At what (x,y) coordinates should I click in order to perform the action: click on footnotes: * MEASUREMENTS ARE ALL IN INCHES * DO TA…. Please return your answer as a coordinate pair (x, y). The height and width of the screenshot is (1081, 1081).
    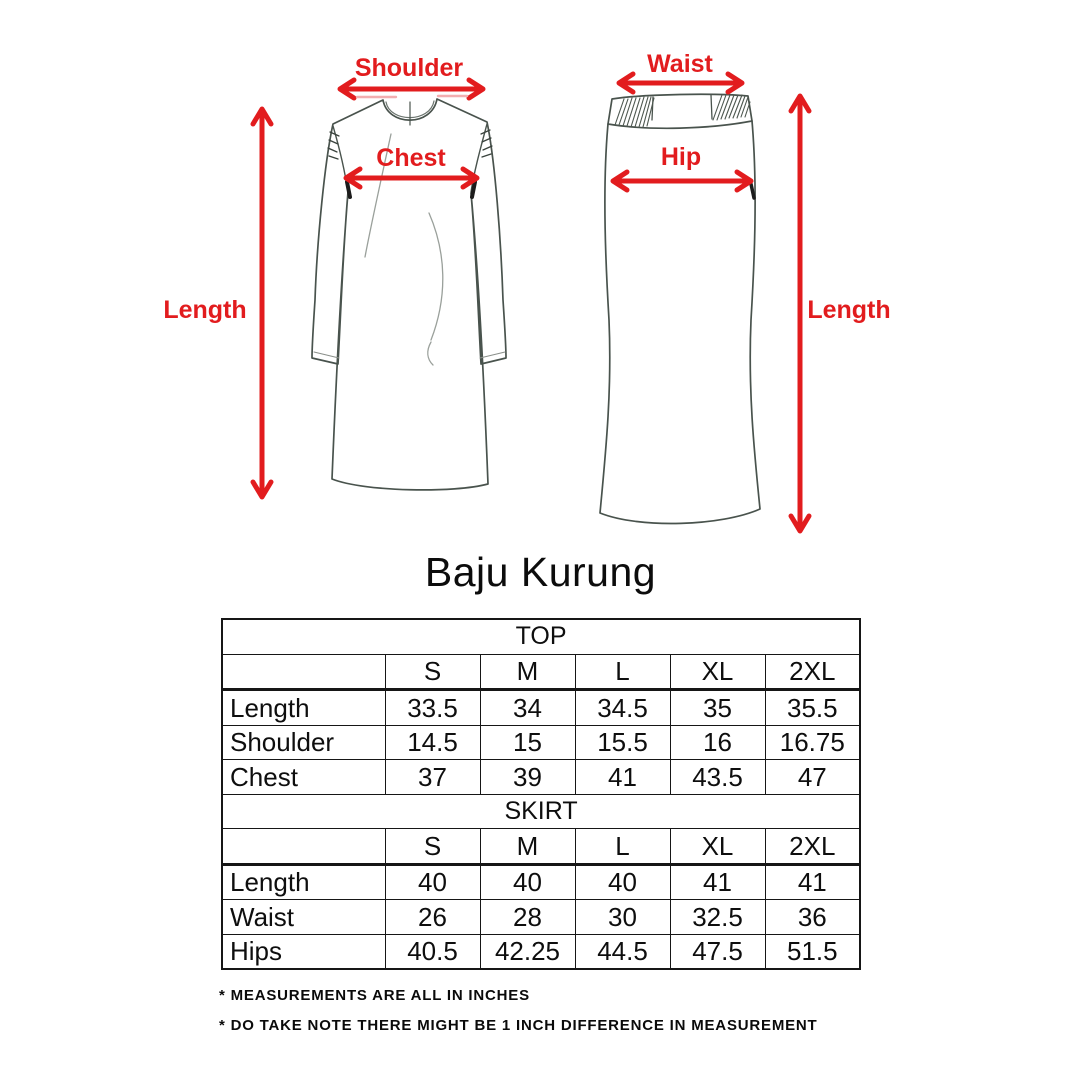
    Looking at the image, I should click on (518, 1011).